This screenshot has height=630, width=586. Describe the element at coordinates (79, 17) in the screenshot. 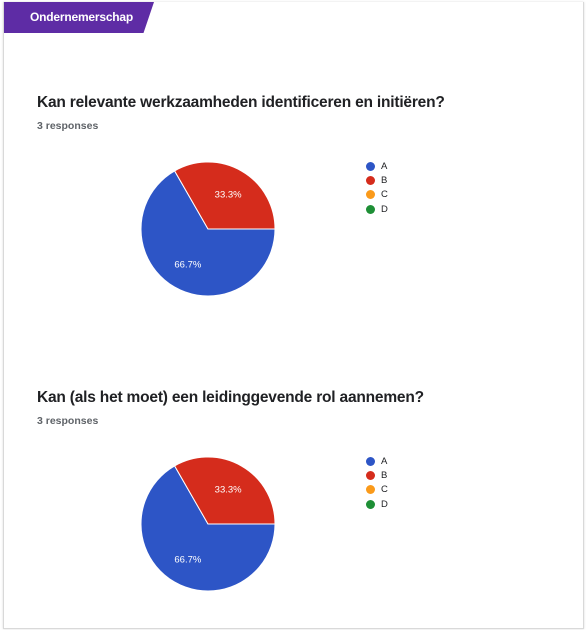

I see `section-tag: Ondernemerschap` at that location.